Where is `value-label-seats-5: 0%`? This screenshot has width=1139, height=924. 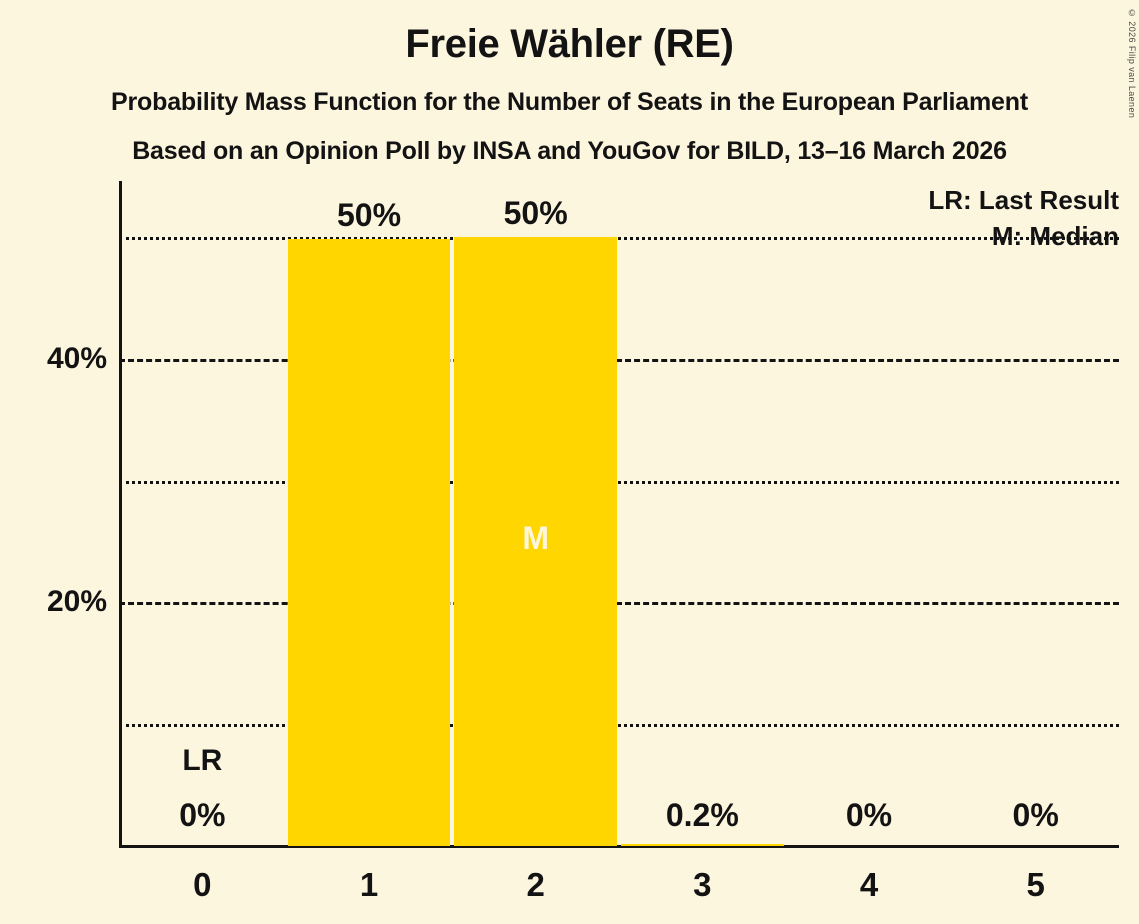 value-label-seats-5: 0% is located at coordinates (1035, 815).